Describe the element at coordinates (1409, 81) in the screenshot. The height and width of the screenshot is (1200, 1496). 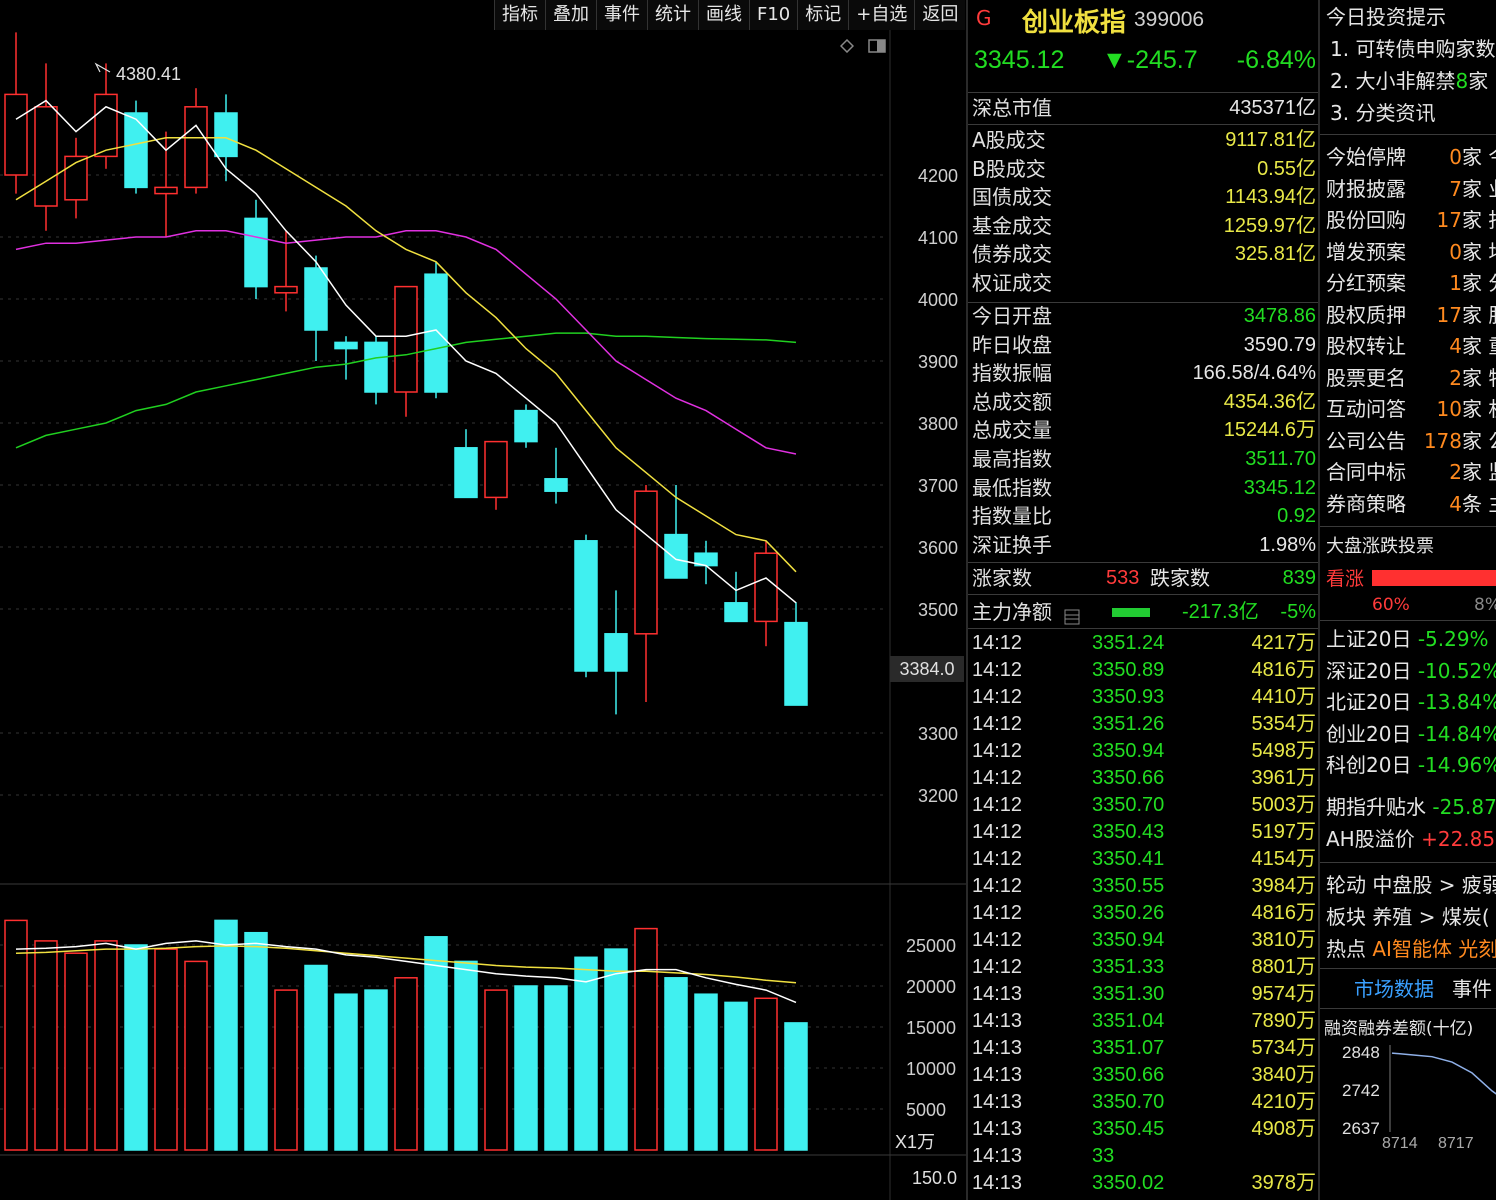
I see `tip-item: 2. 大小非解禁8家` at that location.